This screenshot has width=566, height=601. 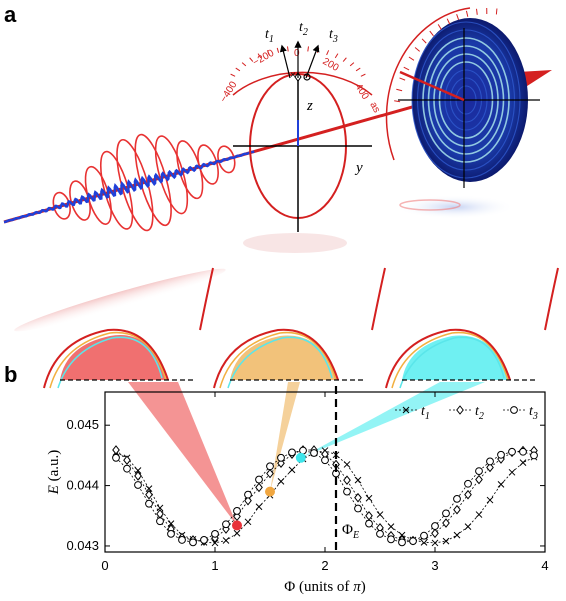 What do you see at coordinates (120, 300) in the screenshot?
I see `pulse-reflection` at bounding box center [120, 300].